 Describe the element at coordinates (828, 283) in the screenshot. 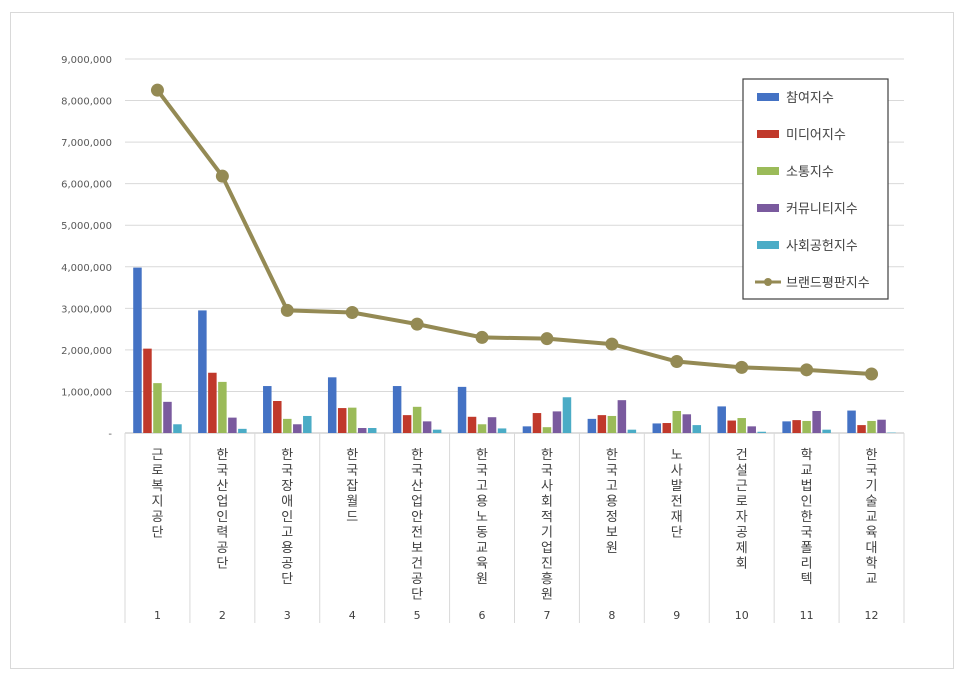

I see `legend-label: 브랜드평판지수` at that location.